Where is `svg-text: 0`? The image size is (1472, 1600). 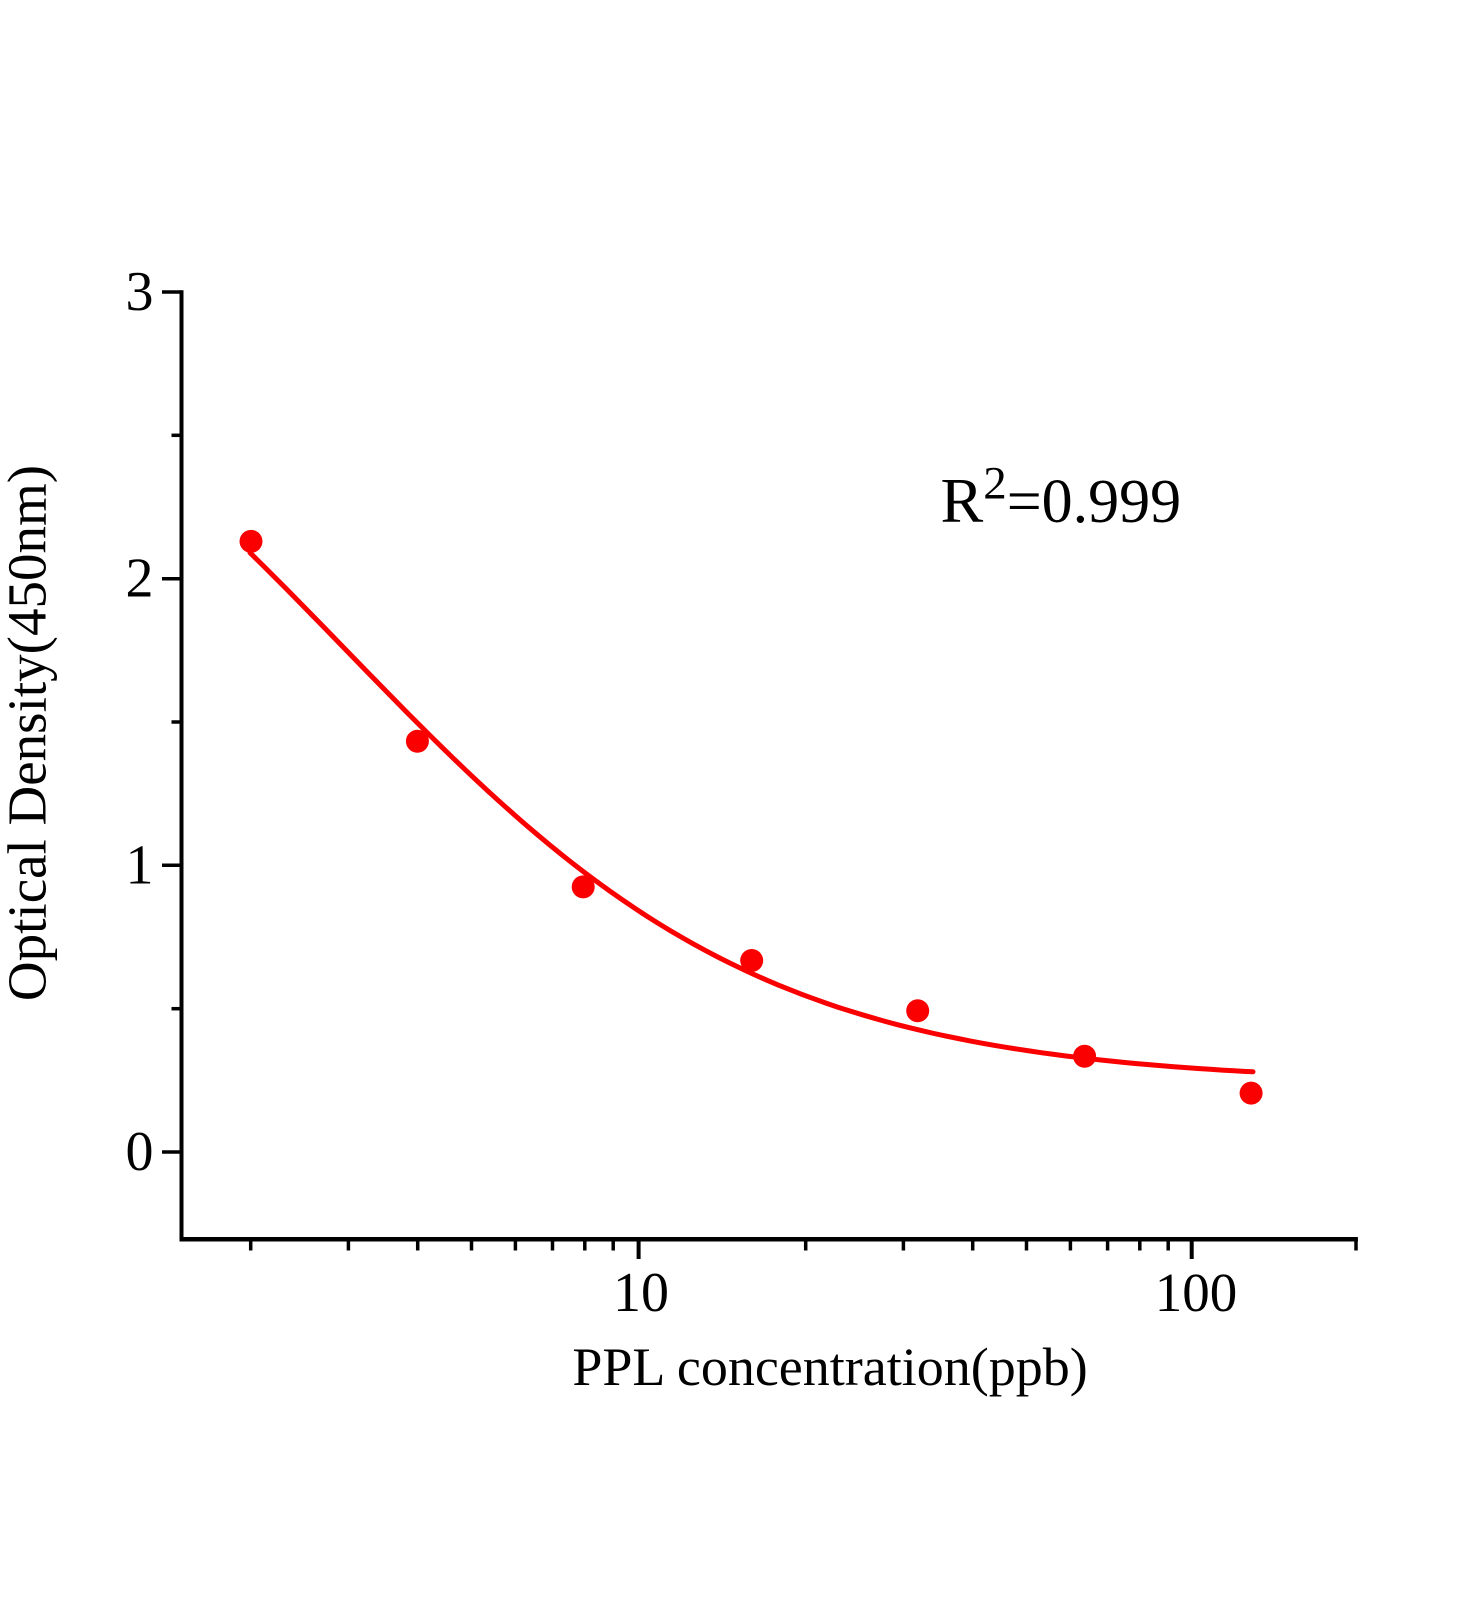
svg-text: 0 is located at coordinates (140, 1152).